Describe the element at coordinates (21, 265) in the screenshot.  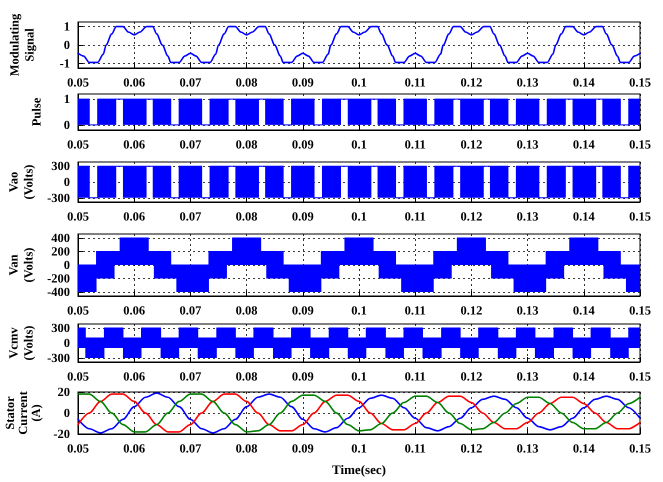
I see `y-axis-title: Van (Volts)` at that location.